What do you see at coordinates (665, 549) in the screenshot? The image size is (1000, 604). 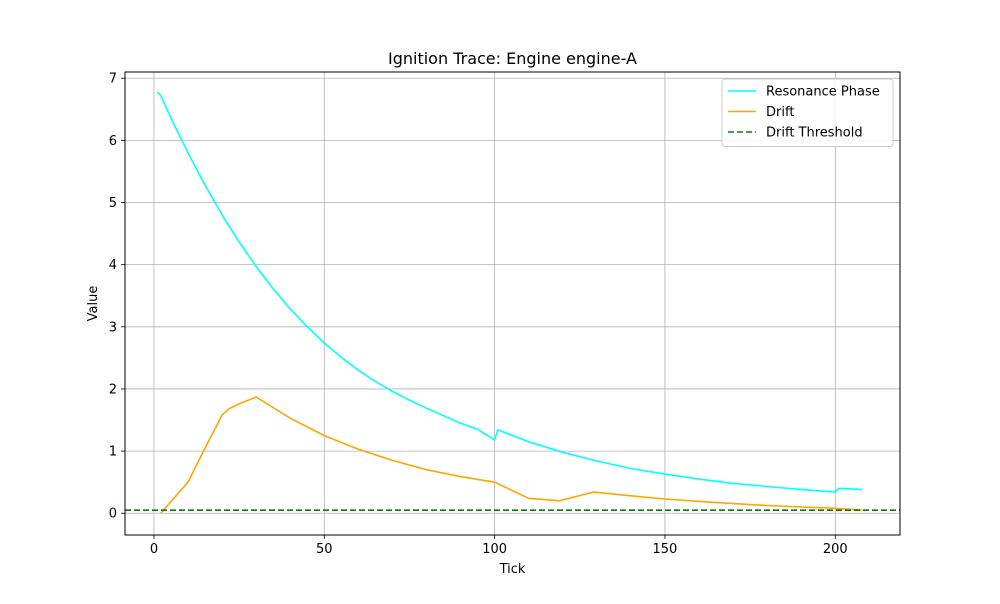 I see `x-tick-label: 150` at bounding box center [665, 549].